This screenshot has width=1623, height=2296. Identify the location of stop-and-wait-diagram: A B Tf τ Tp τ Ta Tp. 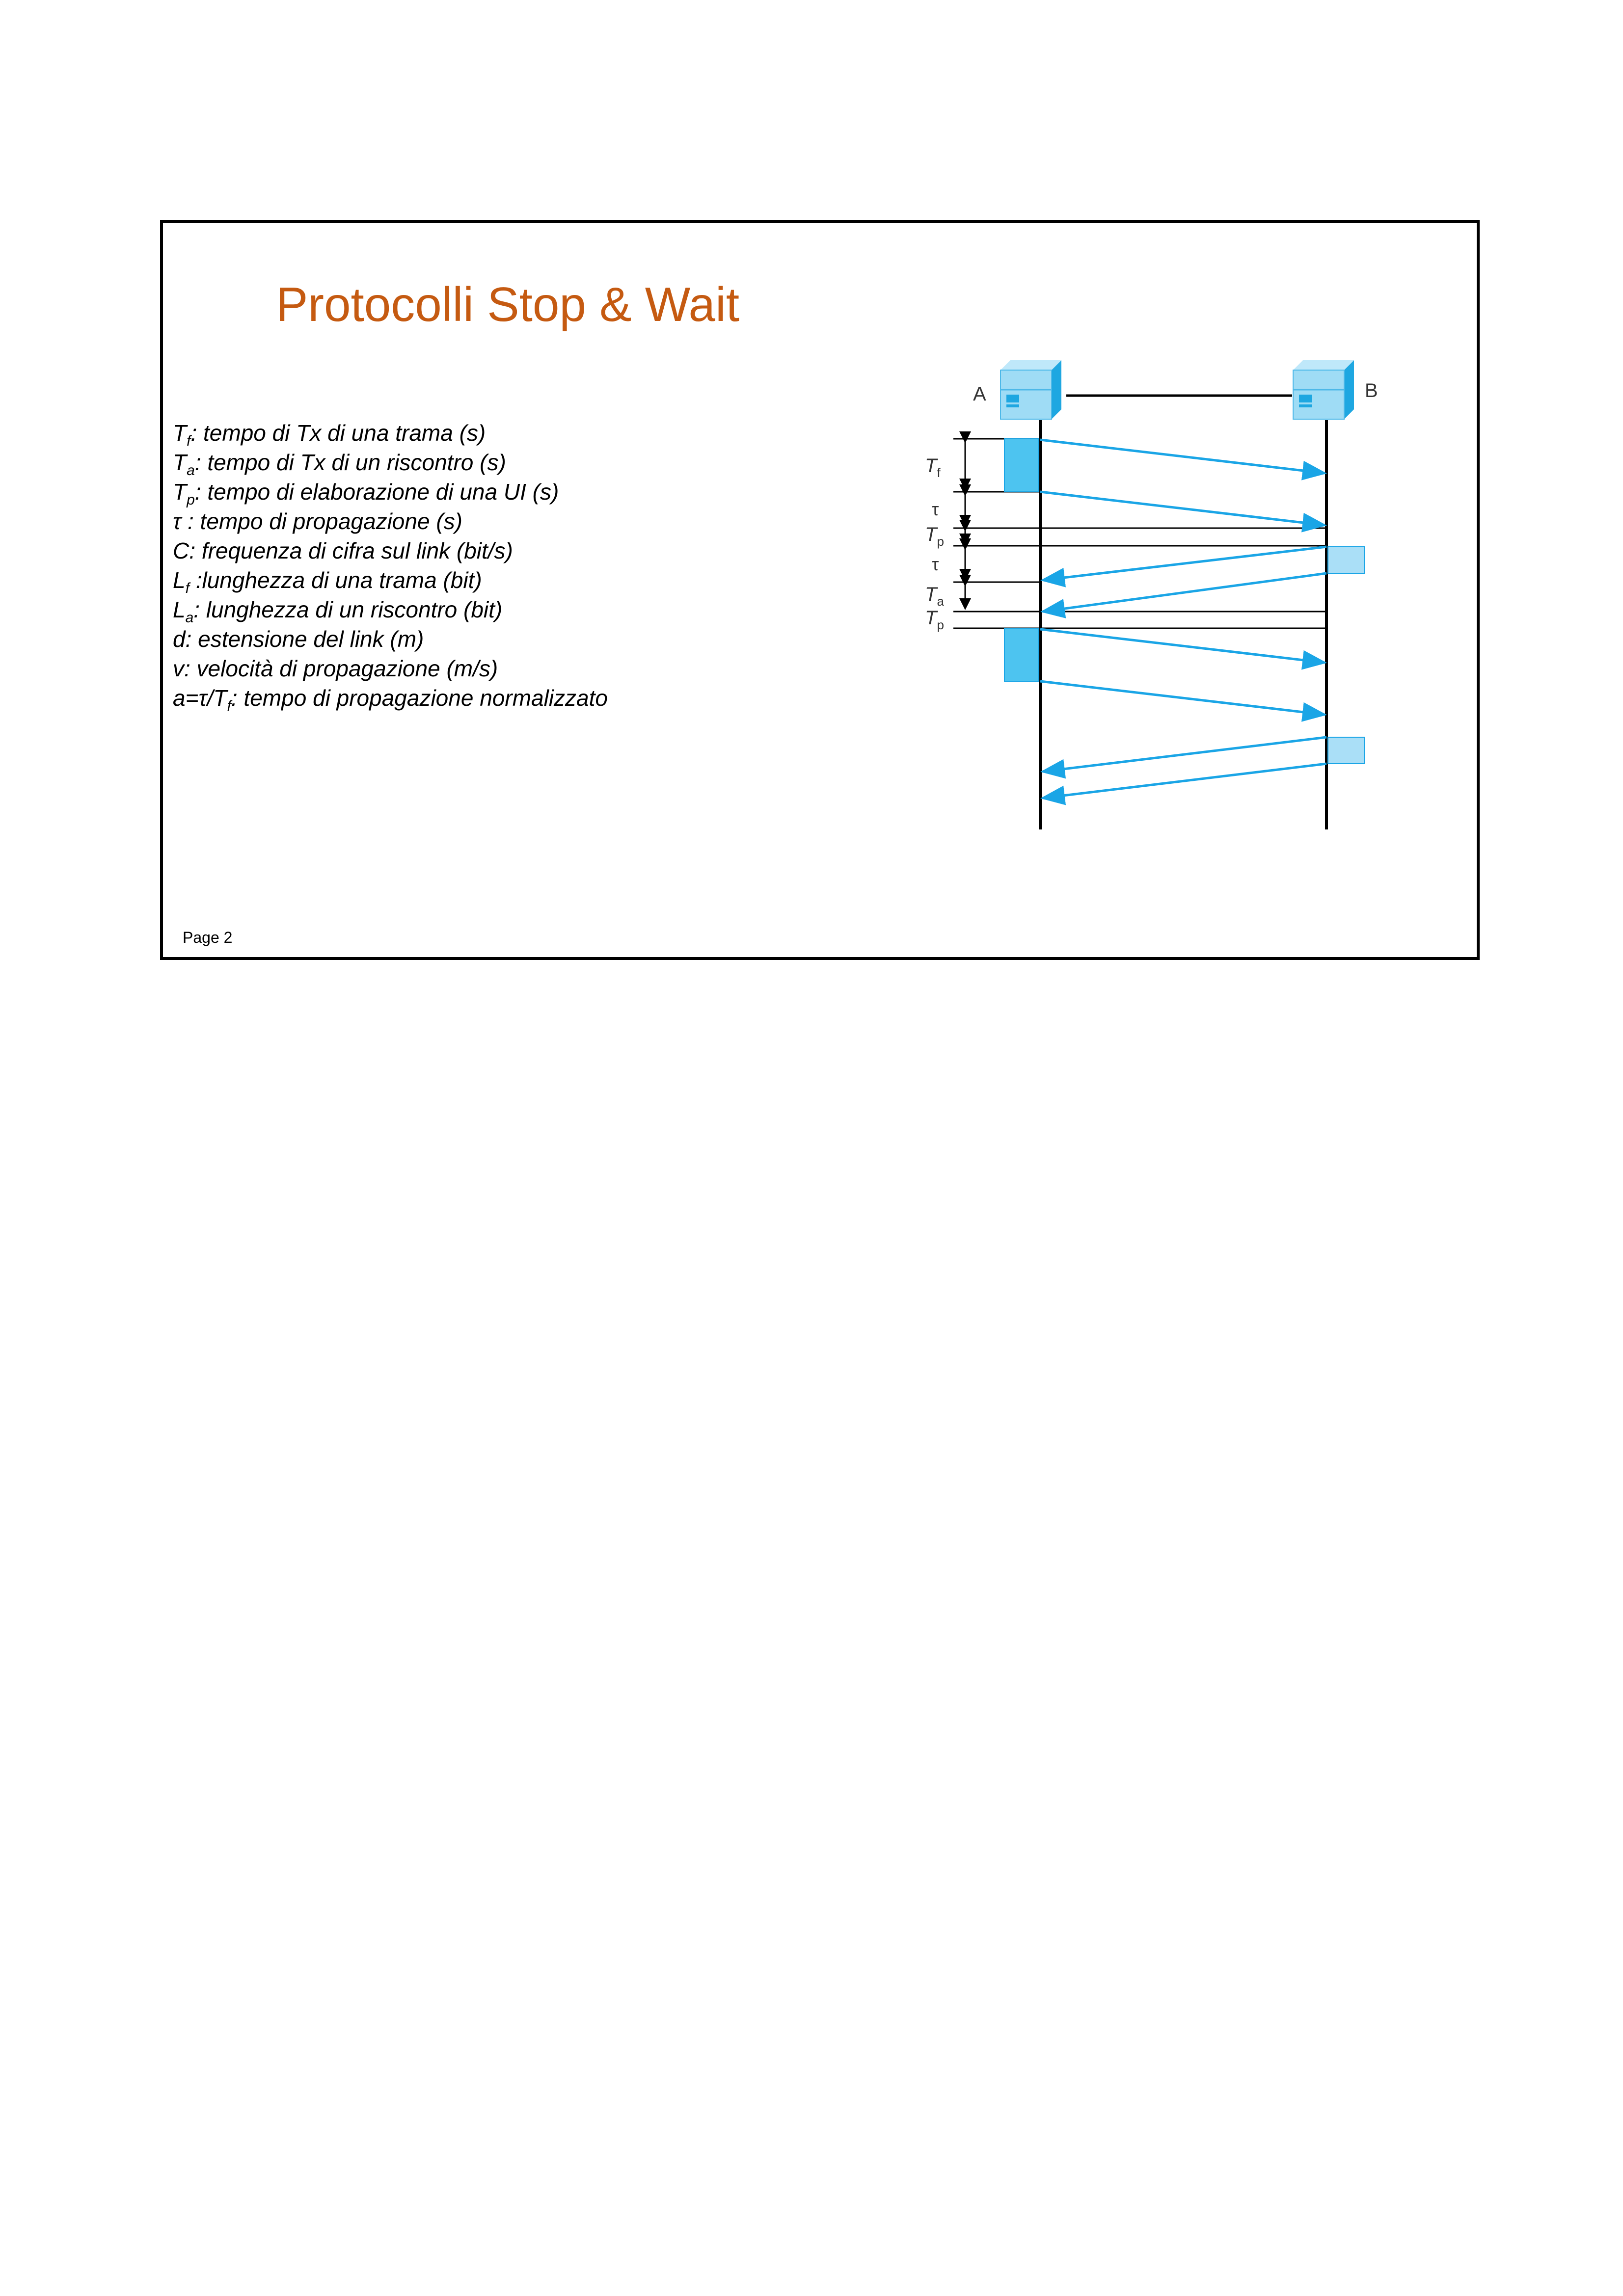
(1151, 595).